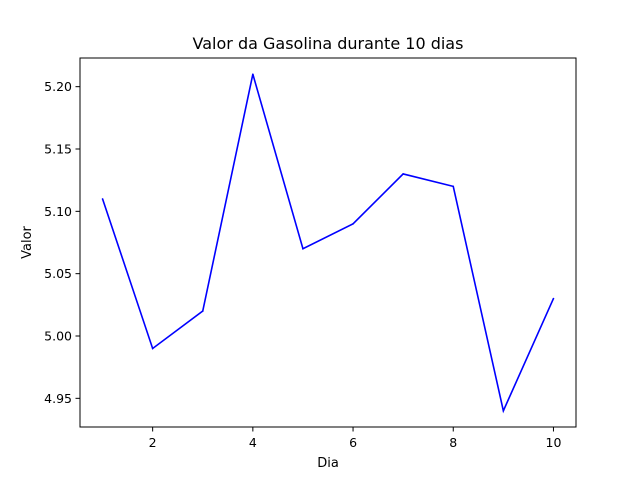  What do you see at coordinates (353, 442) in the screenshot?
I see `x-tick-label: 6` at bounding box center [353, 442].